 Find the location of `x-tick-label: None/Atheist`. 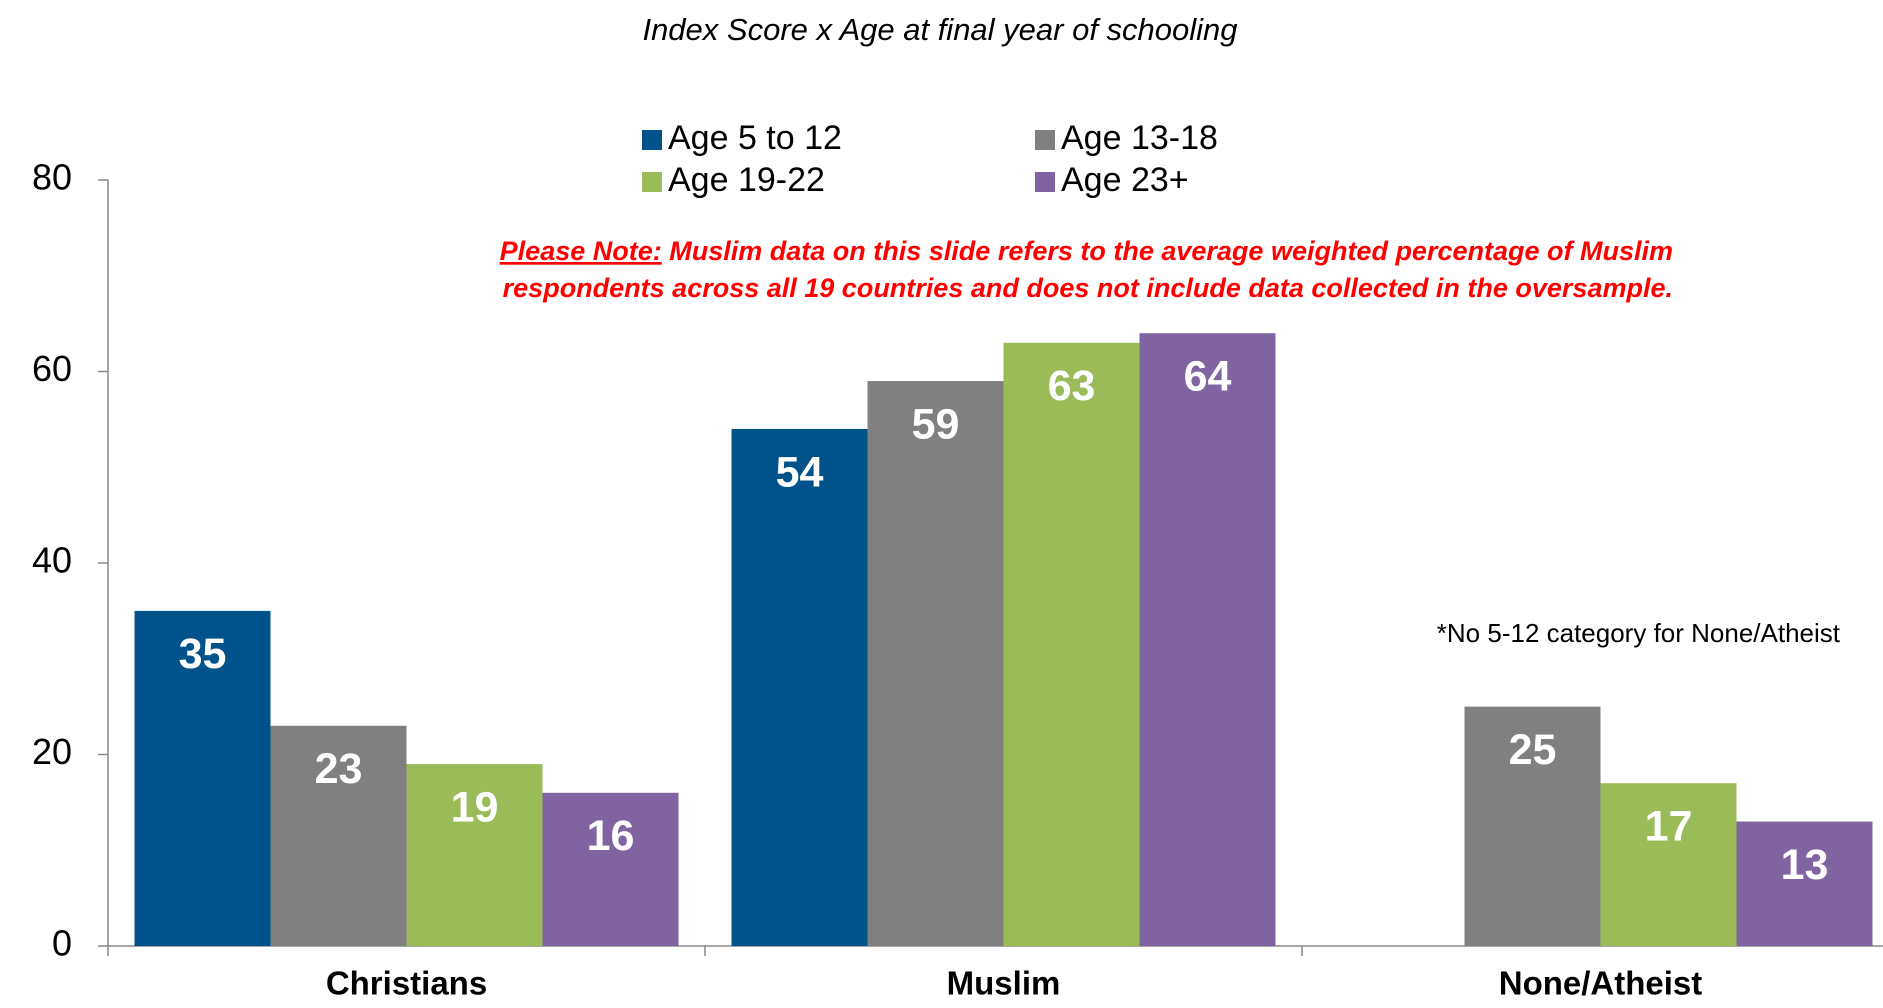

x-tick-label: None/Atheist is located at coordinates (1601, 983).